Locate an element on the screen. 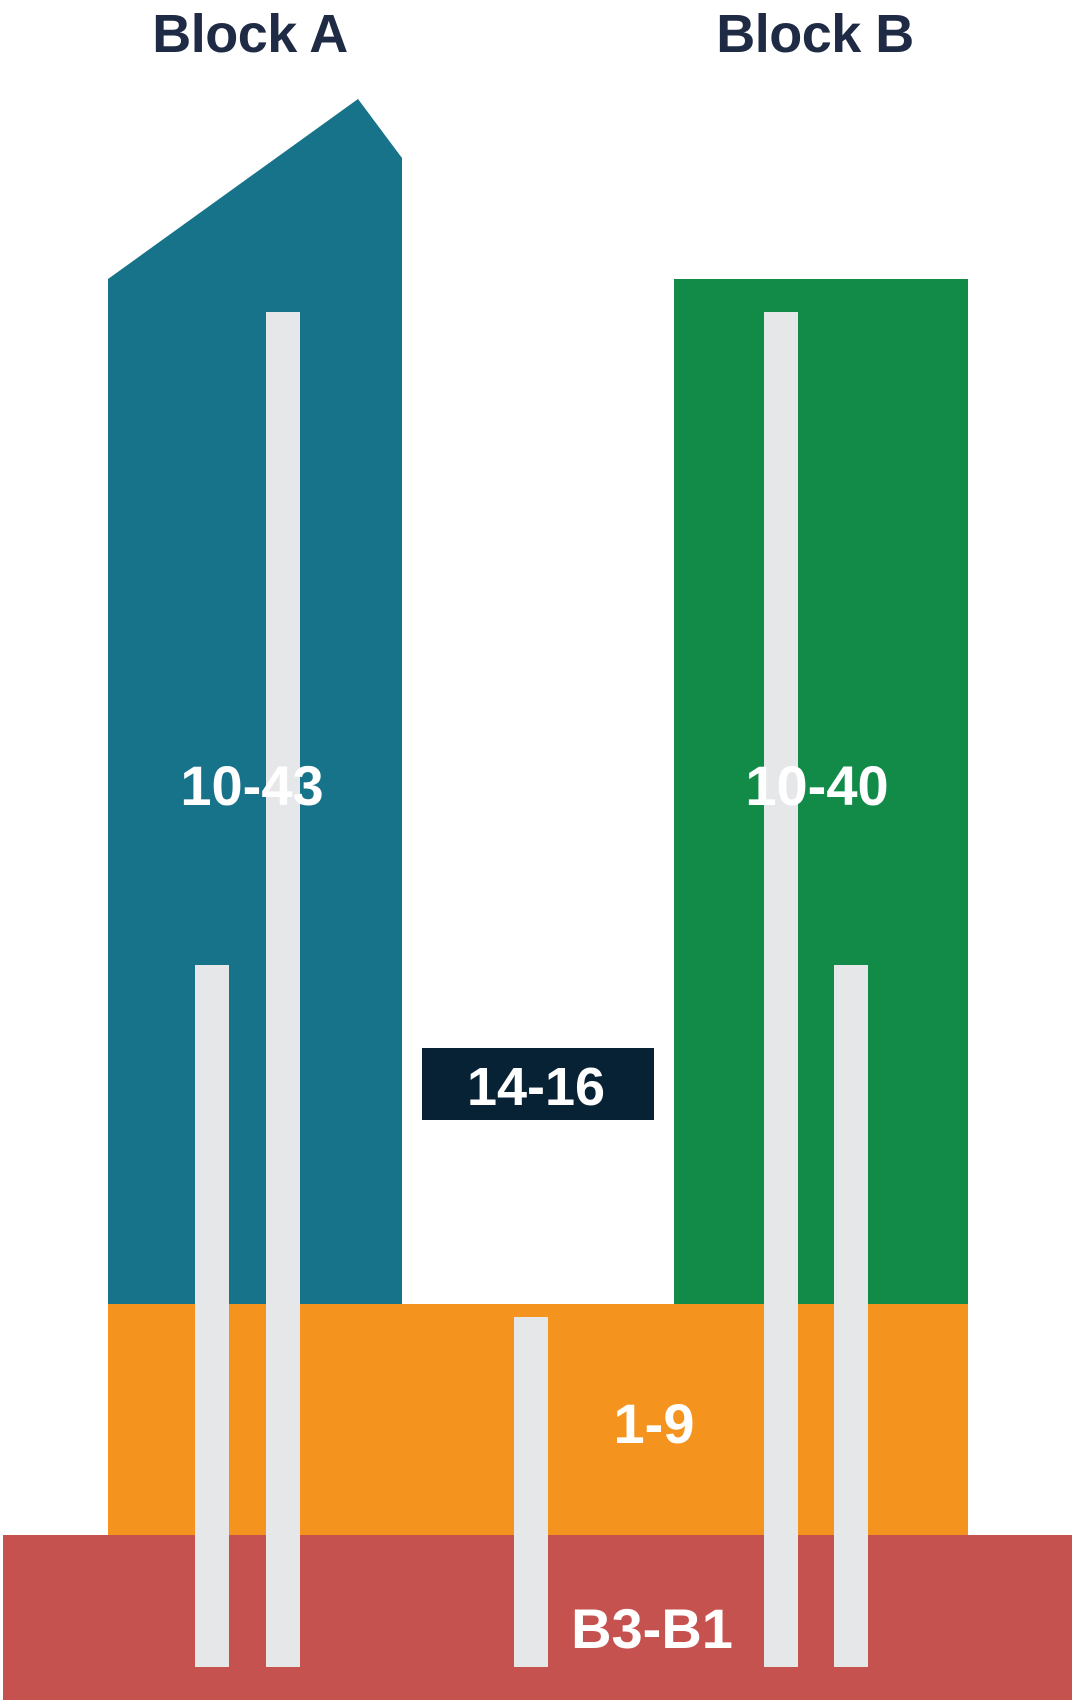 The width and height of the screenshot is (1072, 1700). skybridge-floors-label: 14-16 is located at coordinates (536, 1087).